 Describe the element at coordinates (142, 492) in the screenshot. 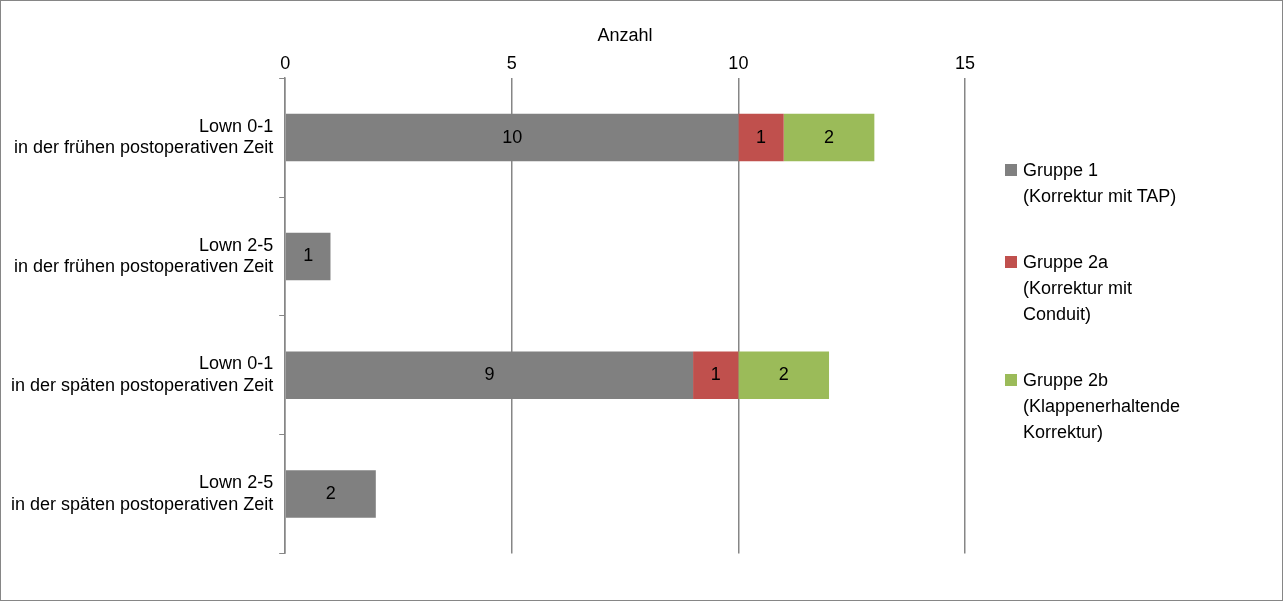

I see `y-tick-label: Lown 2-5 in der späten postoperativen Zeit` at that location.